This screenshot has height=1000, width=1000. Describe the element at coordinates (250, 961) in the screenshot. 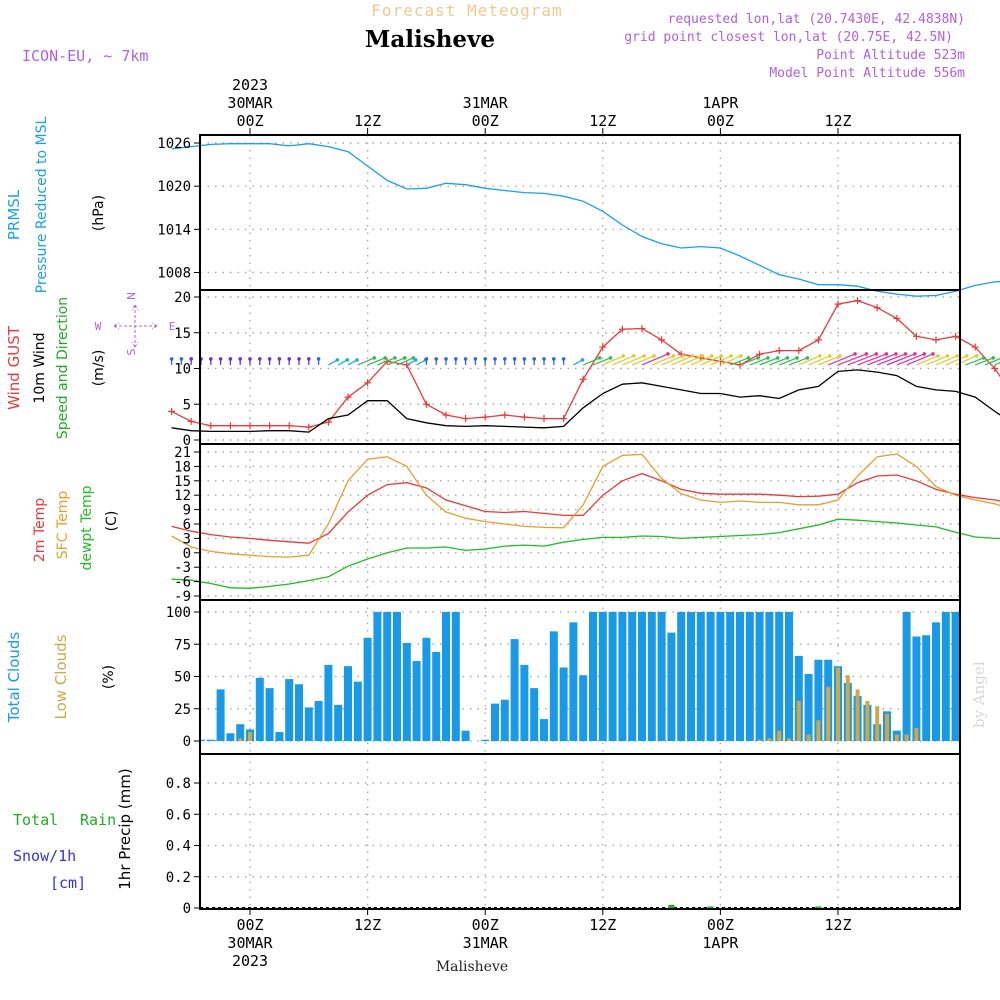

I see `bottom-time-label: 2023` at that location.